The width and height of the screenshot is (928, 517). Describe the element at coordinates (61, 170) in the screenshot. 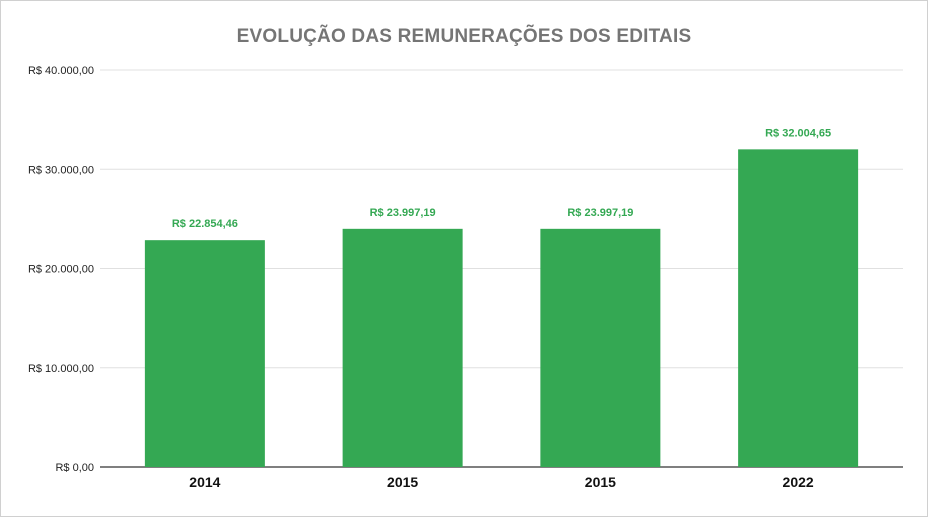

I see `y-tick-label: R$ 30.000,00` at that location.